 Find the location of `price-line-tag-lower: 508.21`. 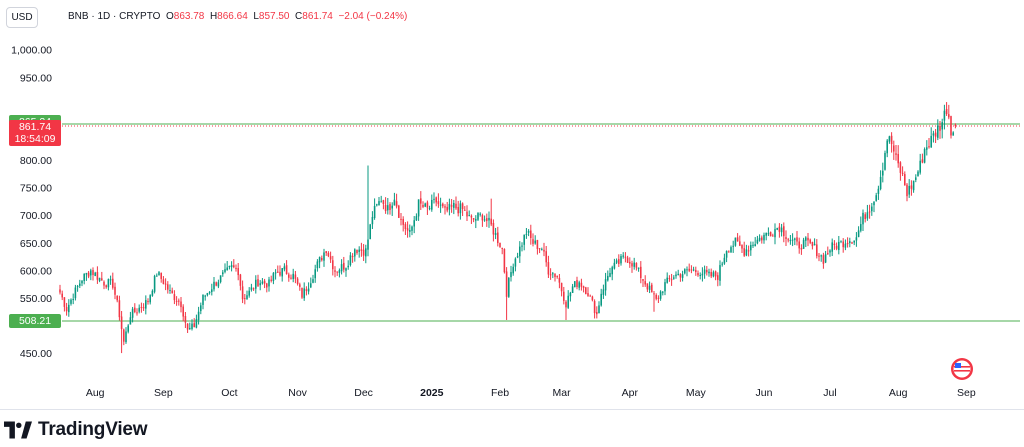

price-line-tag-lower: 508.21 is located at coordinates (35, 320).